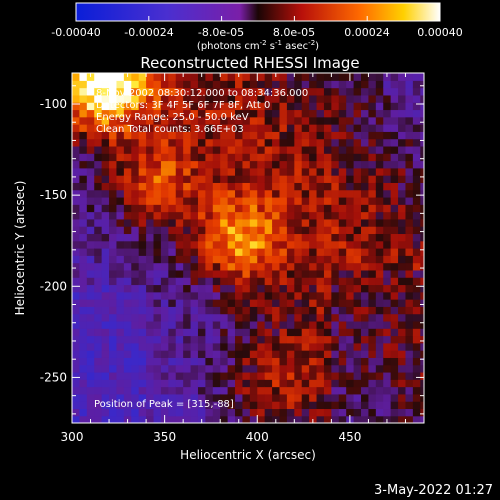  Describe the element at coordinates (20, 248) in the screenshot. I see `y-axis-label: Heliocentric Y (arcsec)` at that location.